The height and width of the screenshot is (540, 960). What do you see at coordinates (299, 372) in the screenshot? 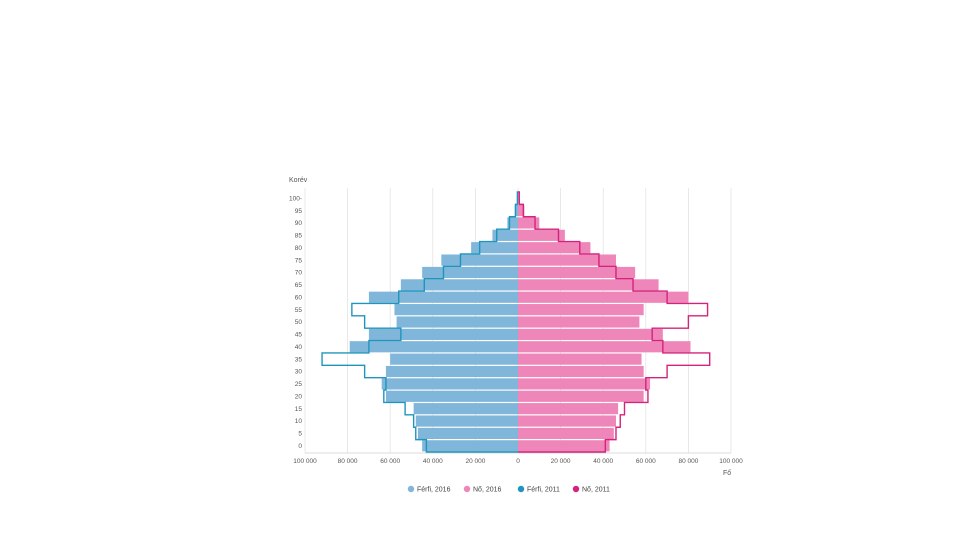
I see `y-tick-label: 30` at bounding box center [299, 372].